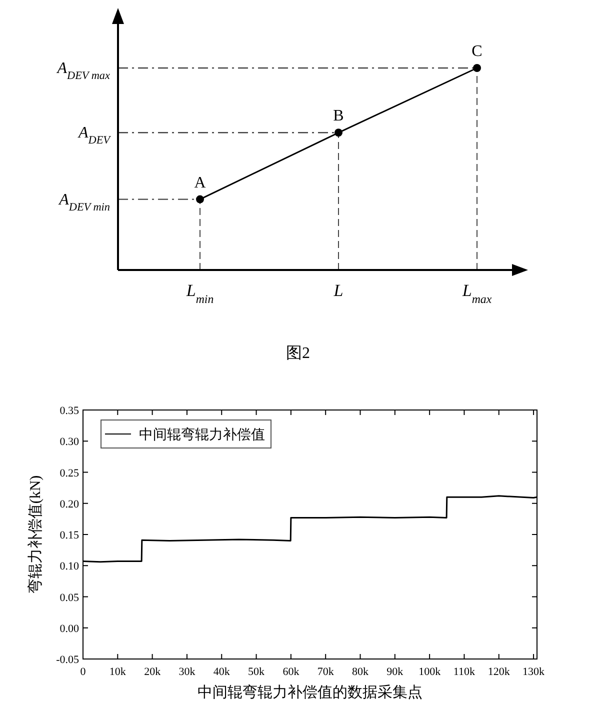 The width and height of the screenshot is (597, 725). I want to click on x-tick-label: L$_{max}$, so click(476, 293).